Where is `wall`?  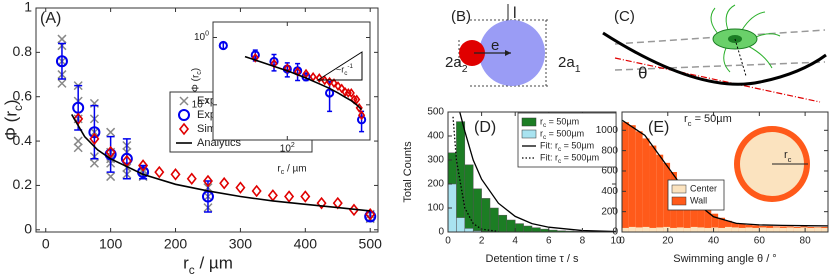 wall is located at coordinates (714, 58).